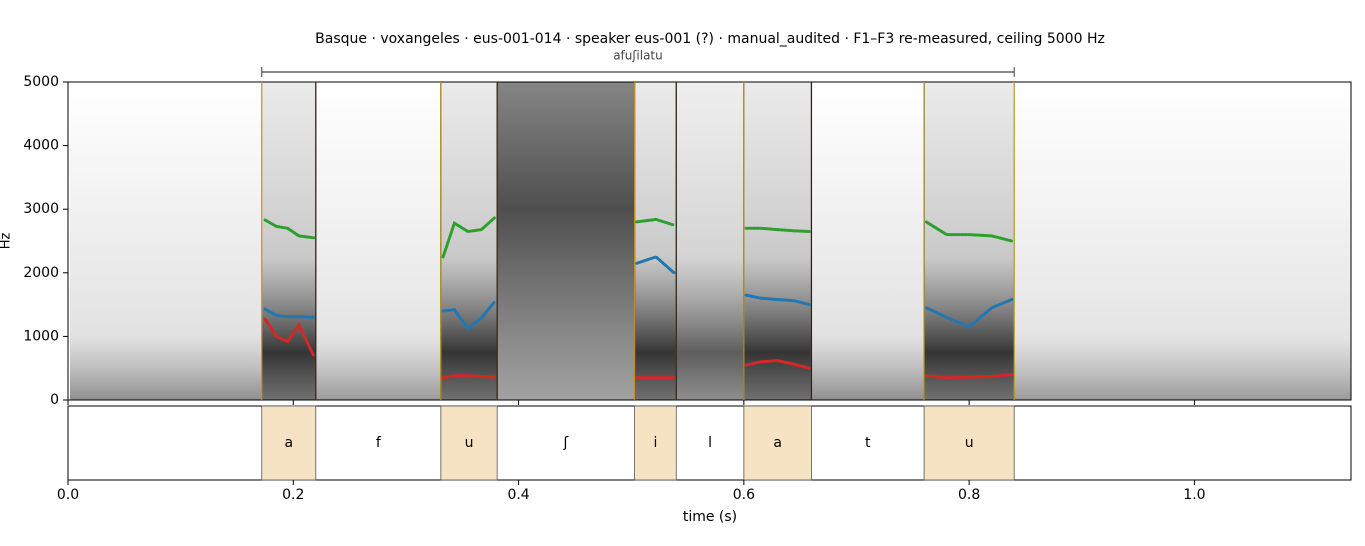 The width and height of the screenshot is (1365, 546). Describe the element at coordinates (1194, 495) in the screenshot. I see `x-tick-label: 1.0` at that location.